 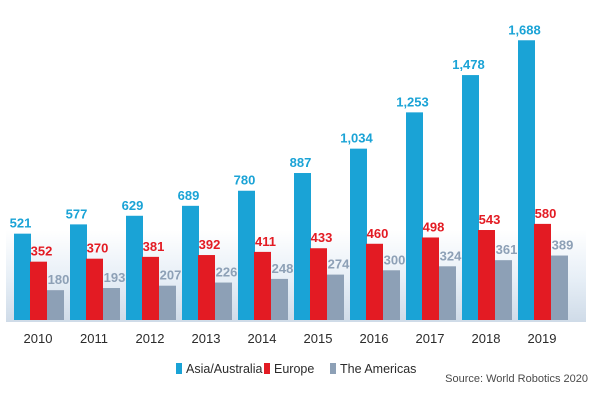 I want to click on value-label-asia-australia-2013: 689, so click(x=189, y=195).